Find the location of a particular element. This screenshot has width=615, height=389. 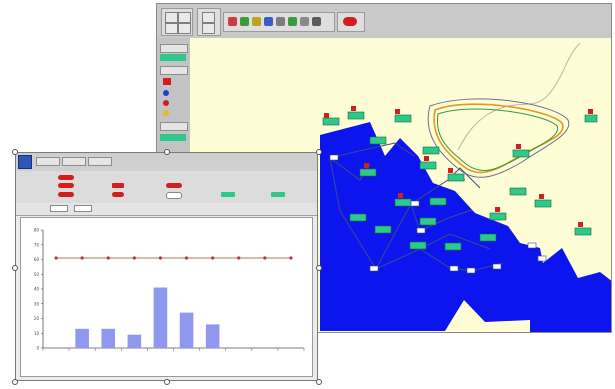

sidebar-legend-yellow is located at coordinates (166, 113).